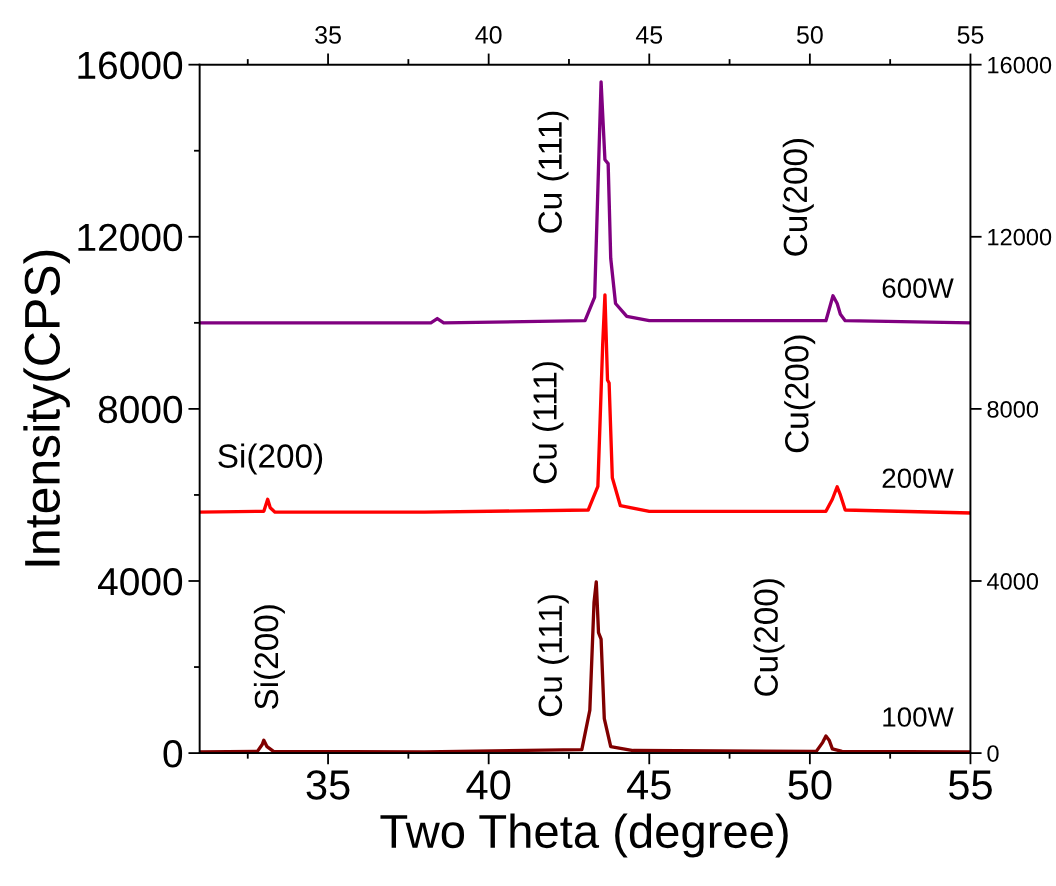 This screenshot has width=1056, height=886. Describe the element at coordinates (649, 35) in the screenshot. I see `x2-tick-label: 45` at that location.